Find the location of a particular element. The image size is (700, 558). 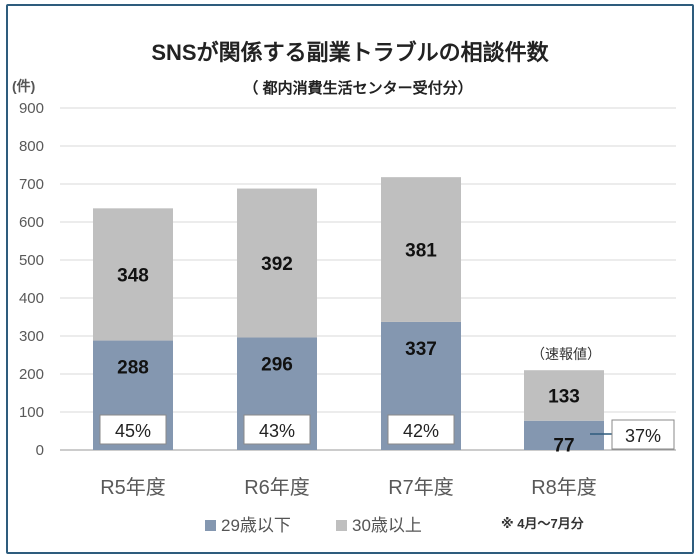

percent-label-1: 43% is located at coordinates (277, 431).